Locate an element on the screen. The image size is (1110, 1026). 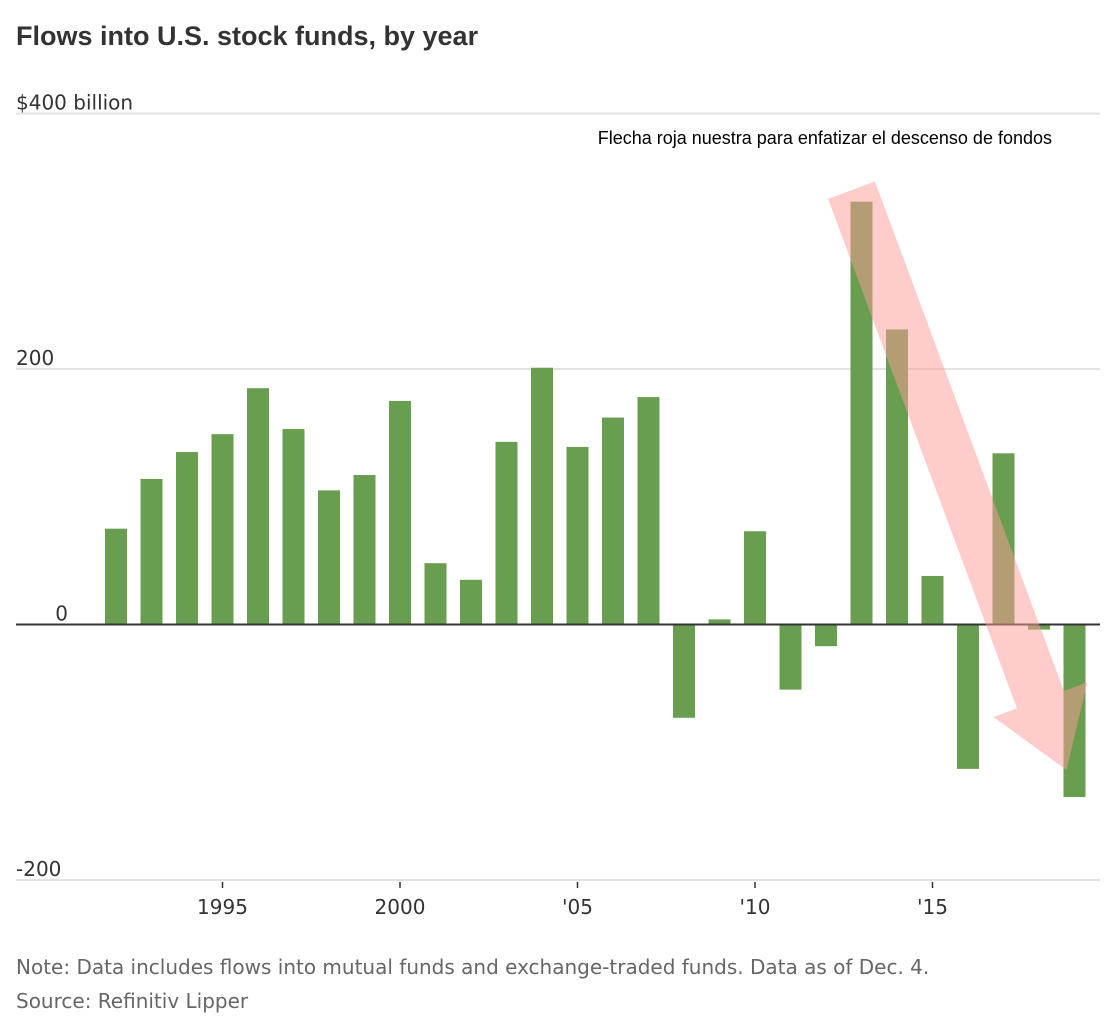
x-tick-label: '15 is located at coordinates (932, 907).